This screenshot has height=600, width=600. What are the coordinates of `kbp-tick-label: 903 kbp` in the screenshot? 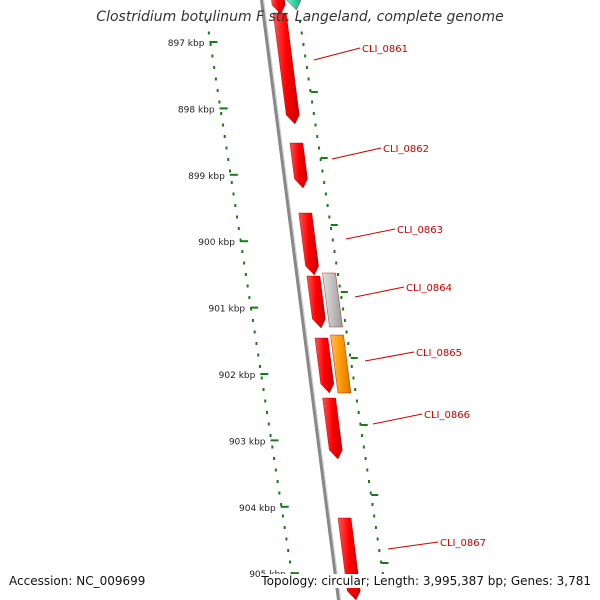 It's located at (247, 442).